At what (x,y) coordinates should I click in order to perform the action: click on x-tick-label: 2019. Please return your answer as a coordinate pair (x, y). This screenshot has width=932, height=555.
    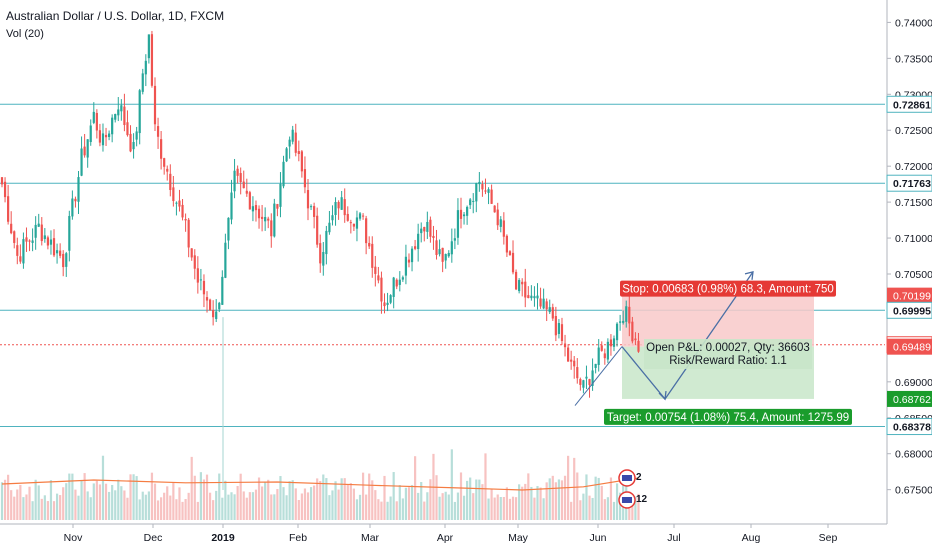
    Looking at the image, I should click on (223, 538).